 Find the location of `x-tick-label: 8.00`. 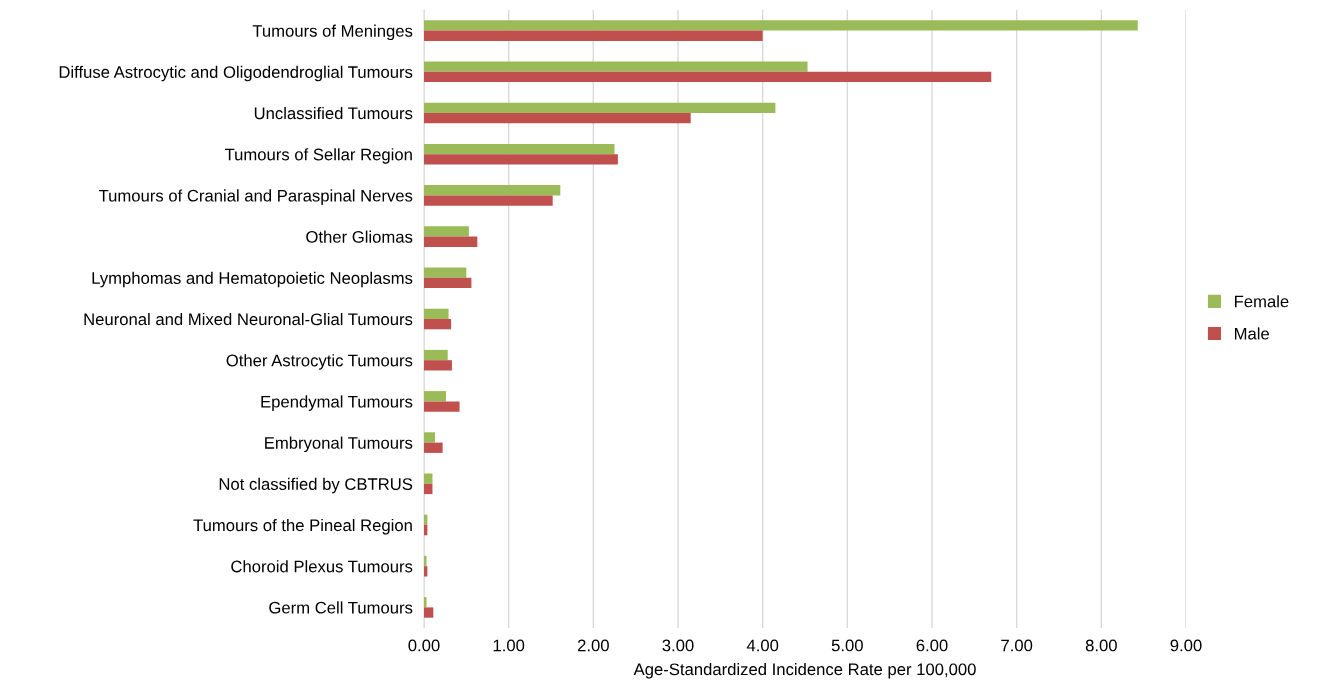

x-tick-label: 8.00 is located at coordinates (1101, 645).